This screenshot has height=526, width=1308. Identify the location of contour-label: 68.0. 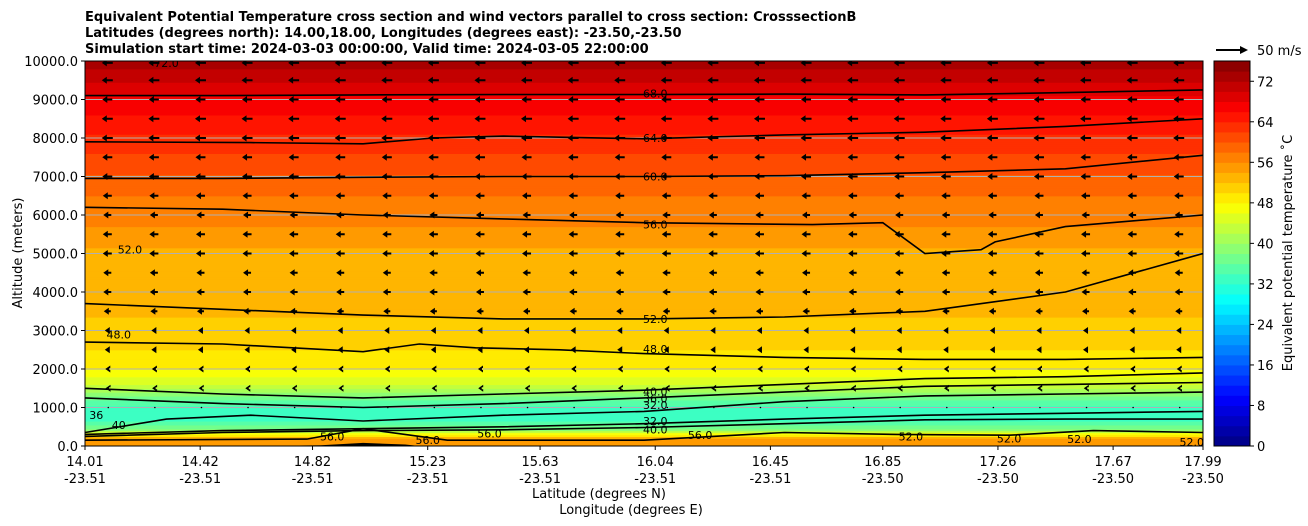
(655, 94).